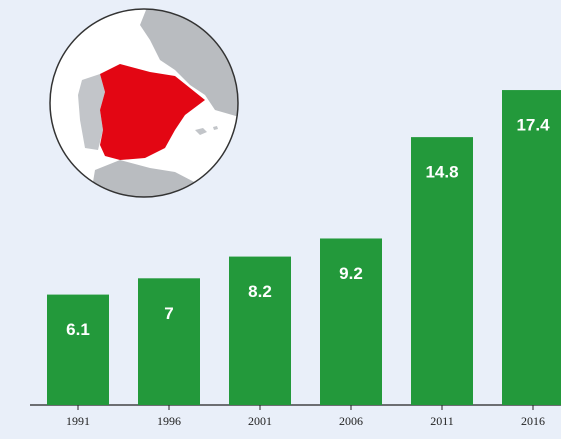 The height and width of the screenshot is (439, 561). What do you see at coordinates (533, 125) in the screenshot?
I see `value-label: 17.4` at bounding box center [533, 125].